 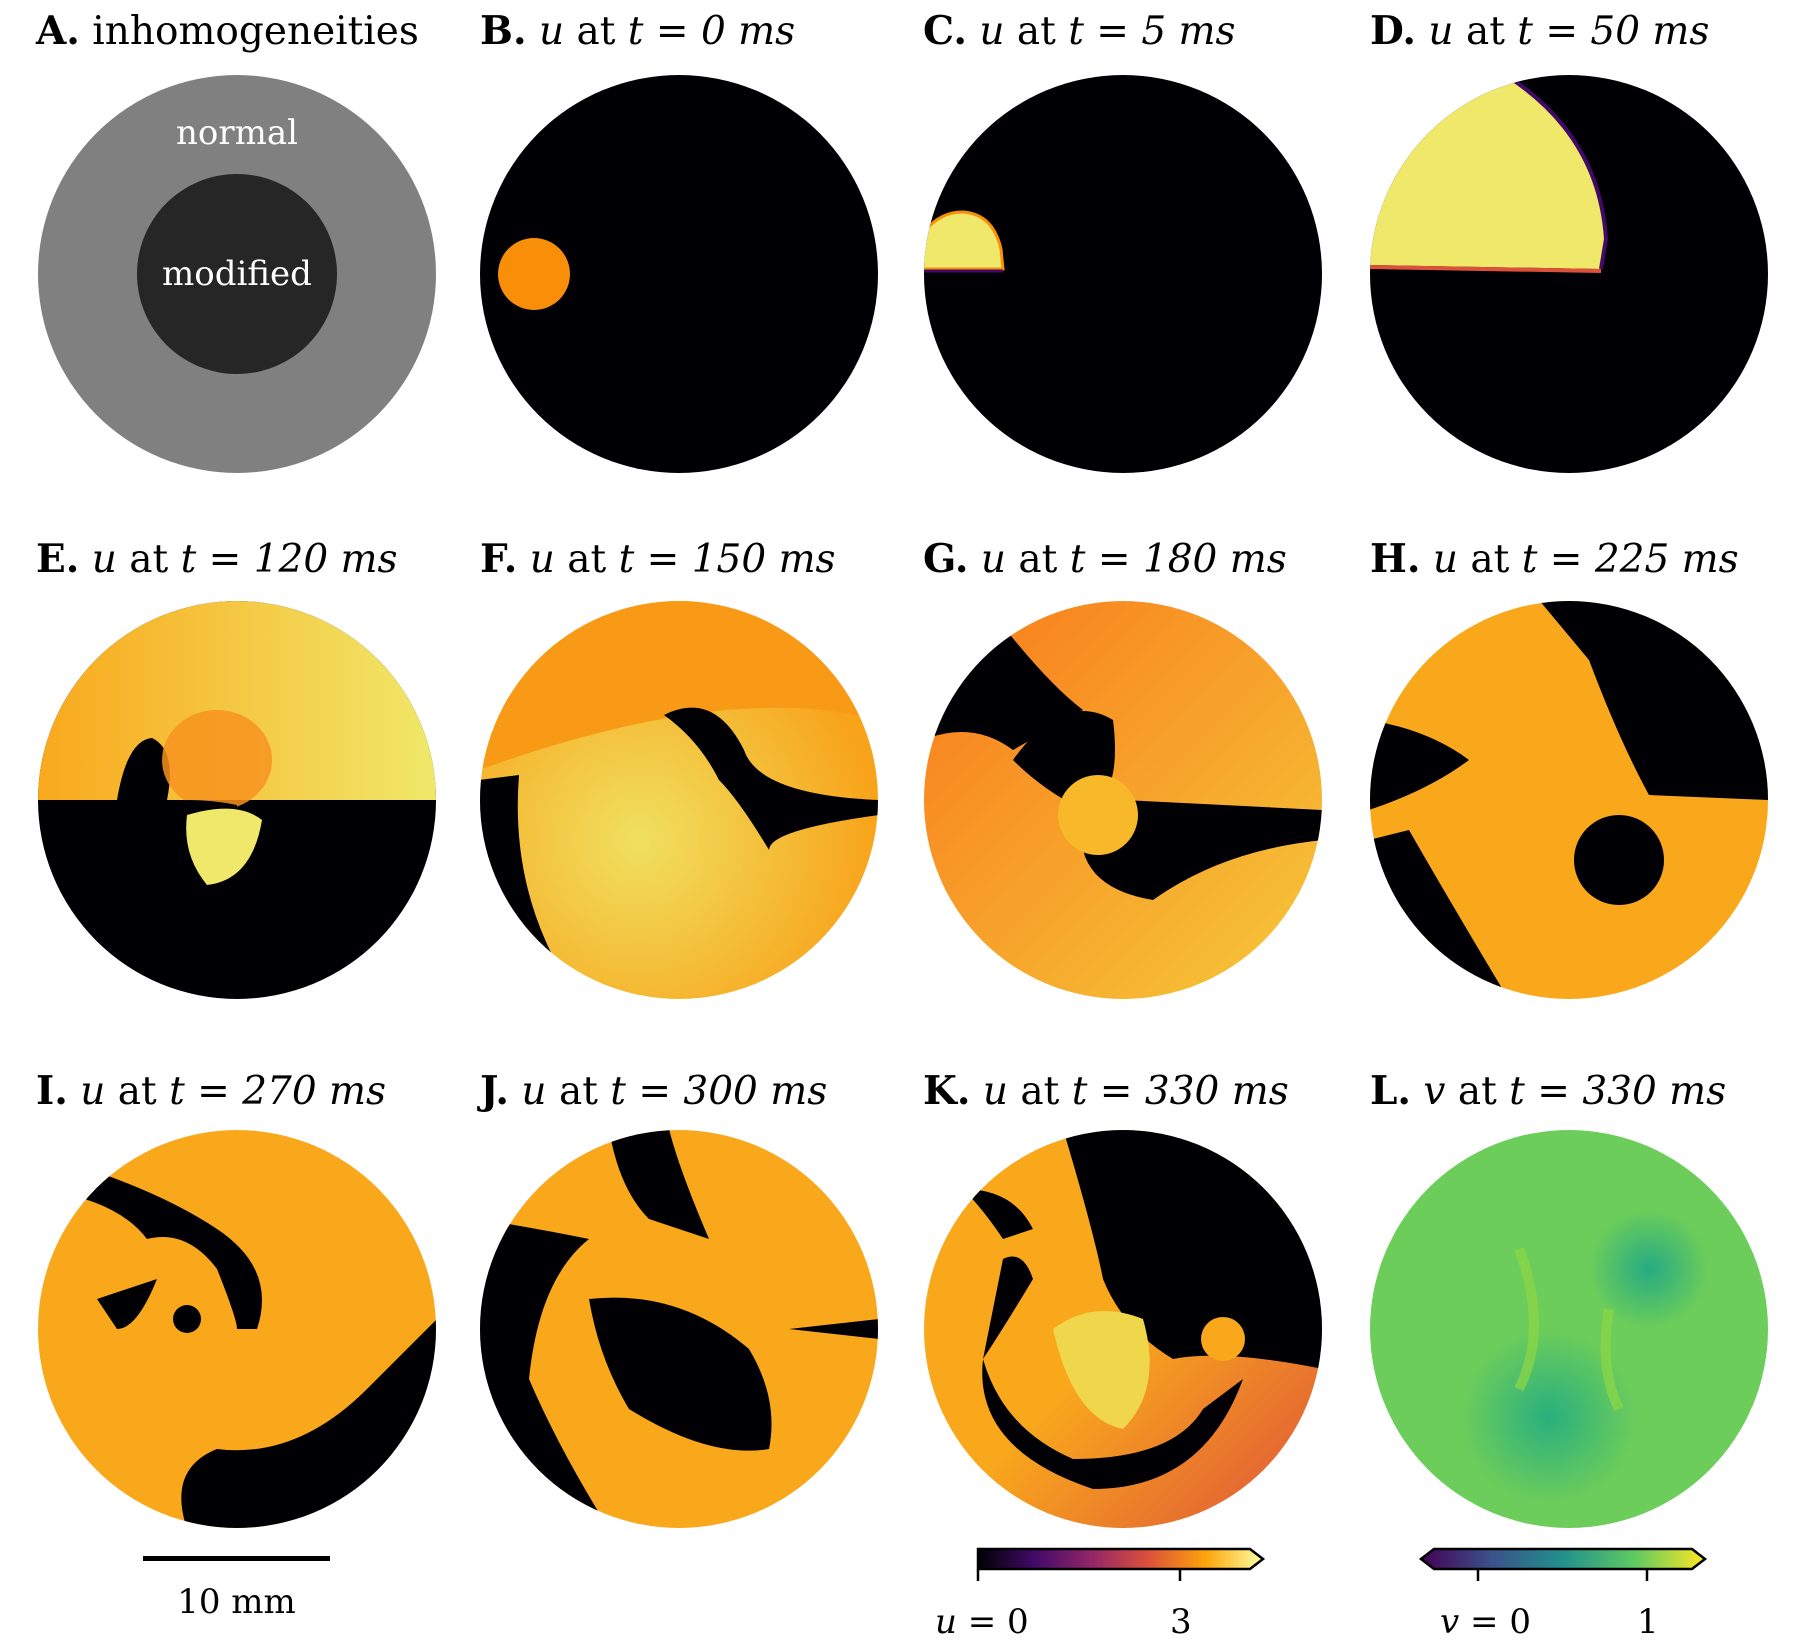 I want to click on panel-letter: D., so click(x=1393, y=31).